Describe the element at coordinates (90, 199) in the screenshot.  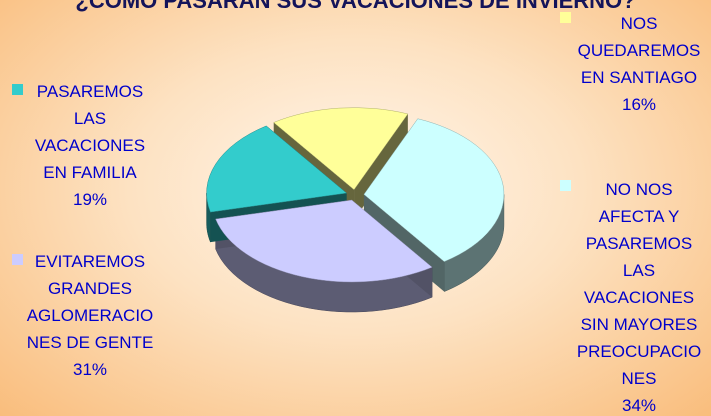
I see `data-label: 19%` at that location.